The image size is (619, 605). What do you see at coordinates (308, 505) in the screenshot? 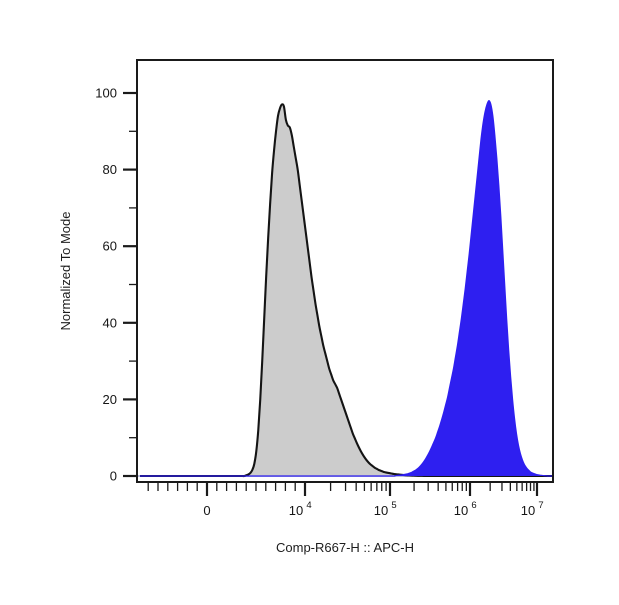
I see `x-tick-label-exponent: 4` at bounding box center [308, 505].